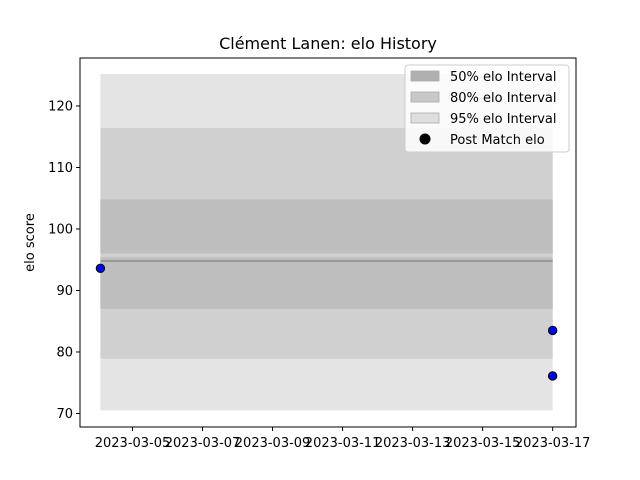 Image resolution: width=640 pixels, height=480 pixels. Describe the element at coordinates (64, 260) in the screenshot. I see `y-axis: 70 80 90 100 110 120` at that location.